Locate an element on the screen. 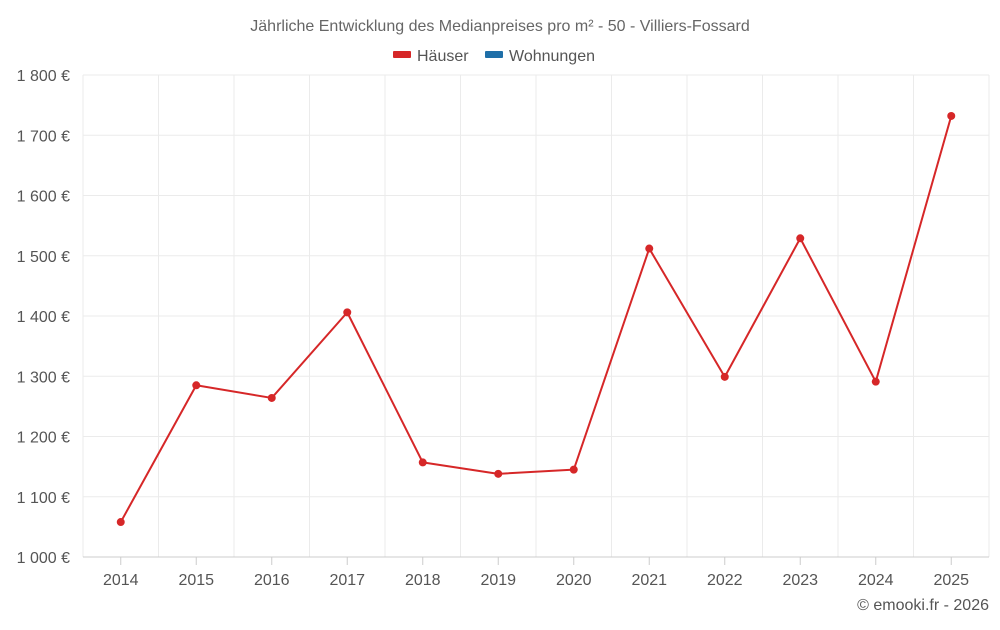 Image resolution: width=1000 pixels, height=630 pixels. x-tick-label: 2021 is located at coordinates (649, 580).